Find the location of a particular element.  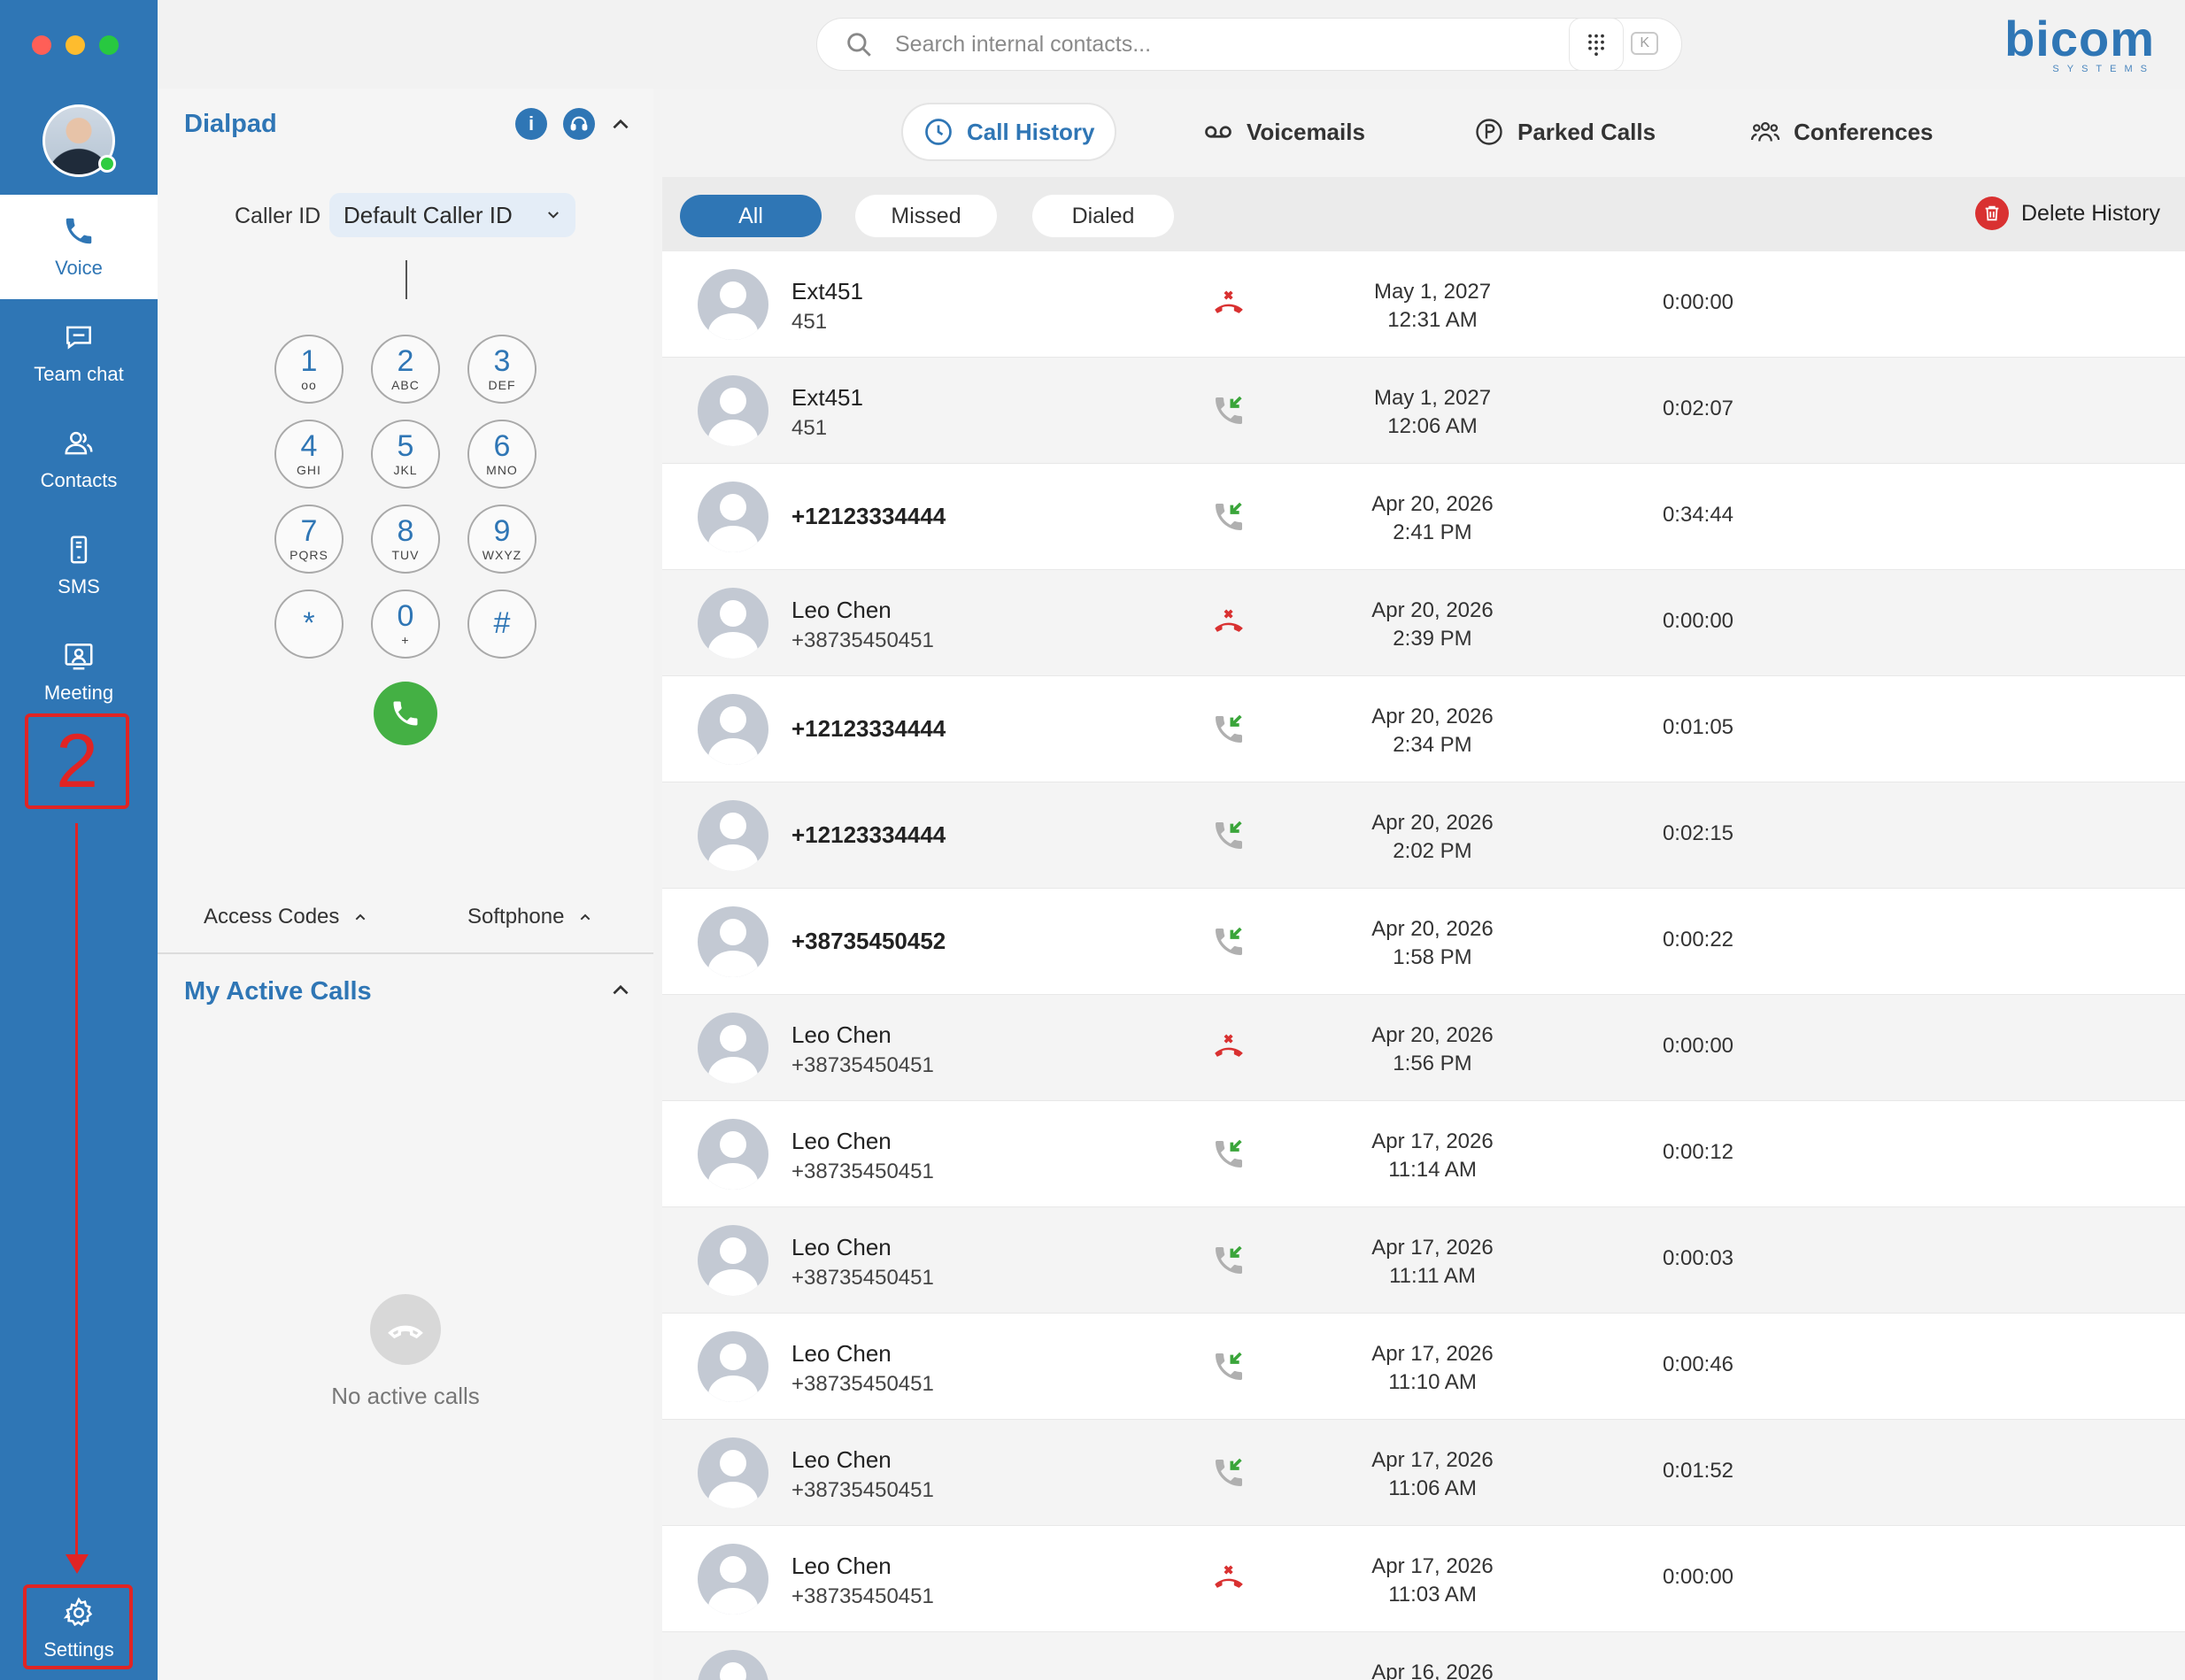

apps-grid-button is located at coordinates (1597, 44).